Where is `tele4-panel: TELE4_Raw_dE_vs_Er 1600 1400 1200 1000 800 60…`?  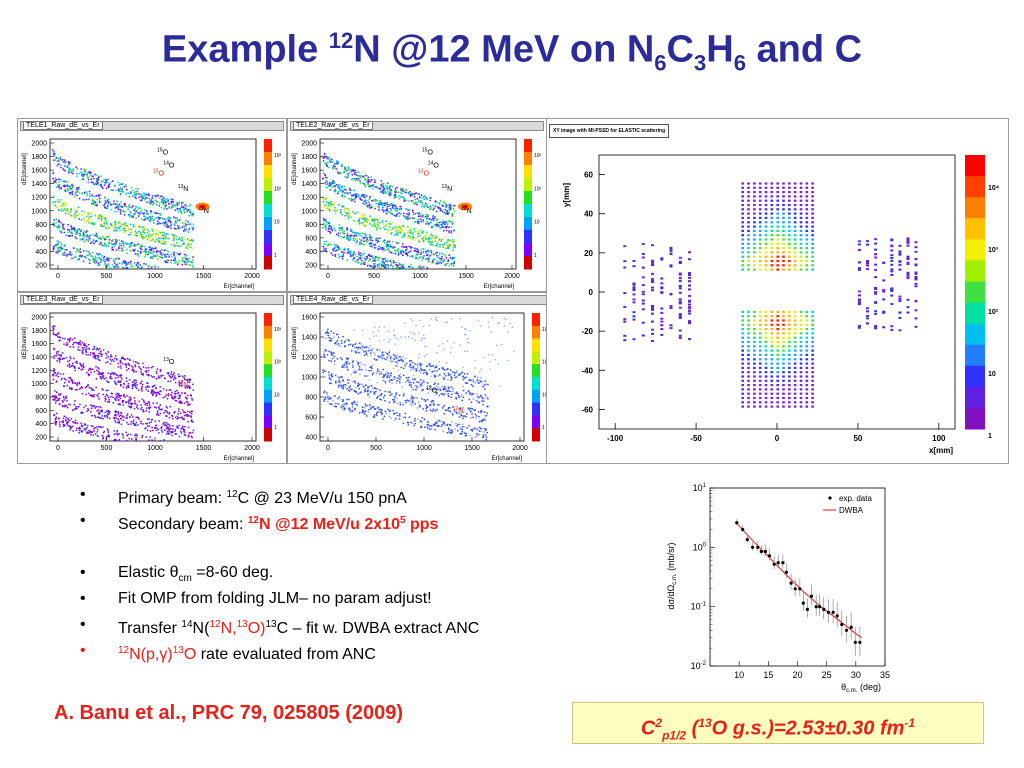 tele4-panel: TELE4_Raw_dE_vs_Er 1600 1400 1200 1000 800 60… is located at coordinates (421, 378).